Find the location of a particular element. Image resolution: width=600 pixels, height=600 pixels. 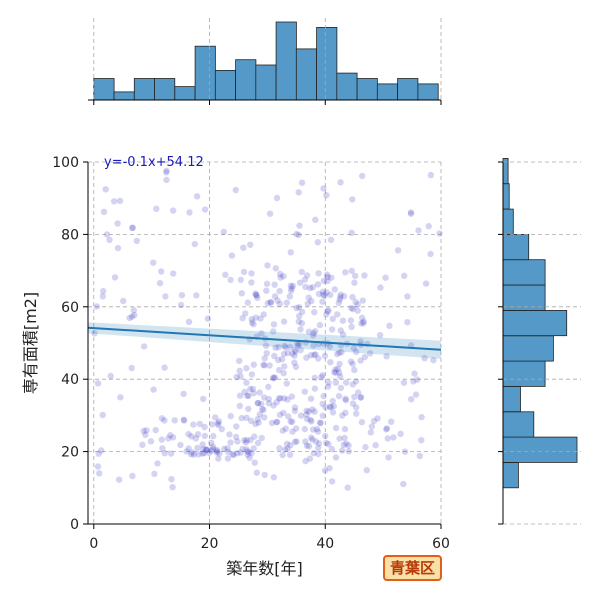

regression-equation: y=-0.1x+54.12 is located at coordinates (154, 162).